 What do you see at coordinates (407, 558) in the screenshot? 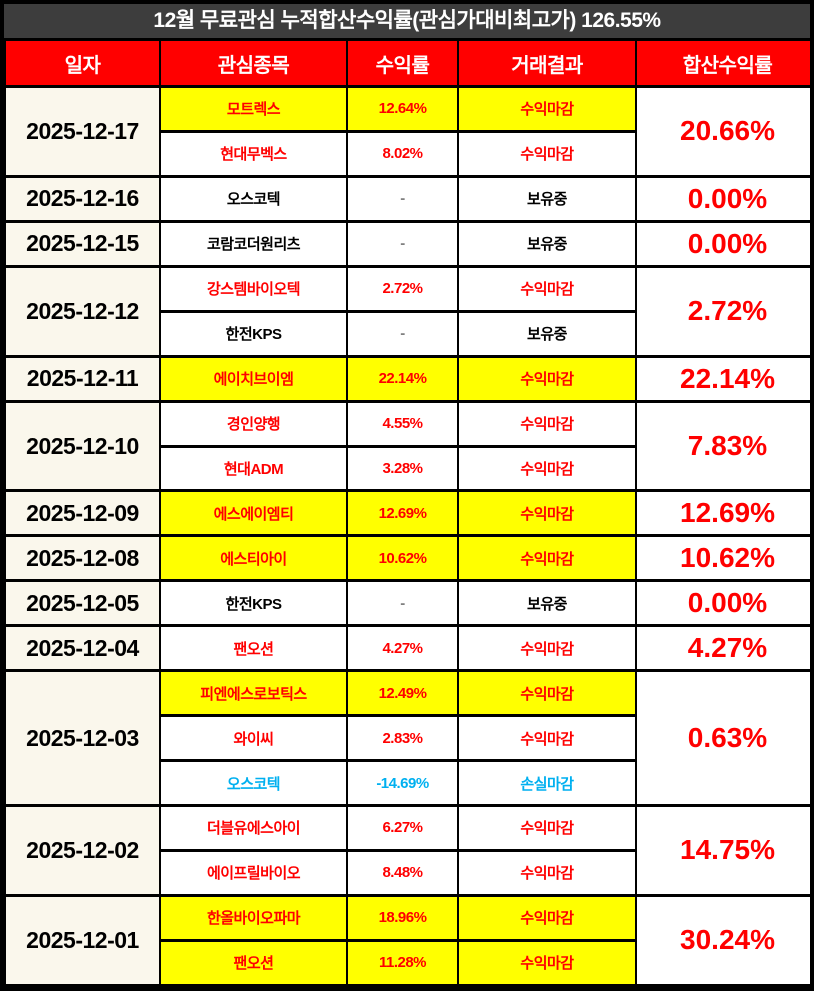
I see `table-row: 2025-12-08 에스티아이 10.62% 수익마감 10.62%` at bounding box center [407, 558].